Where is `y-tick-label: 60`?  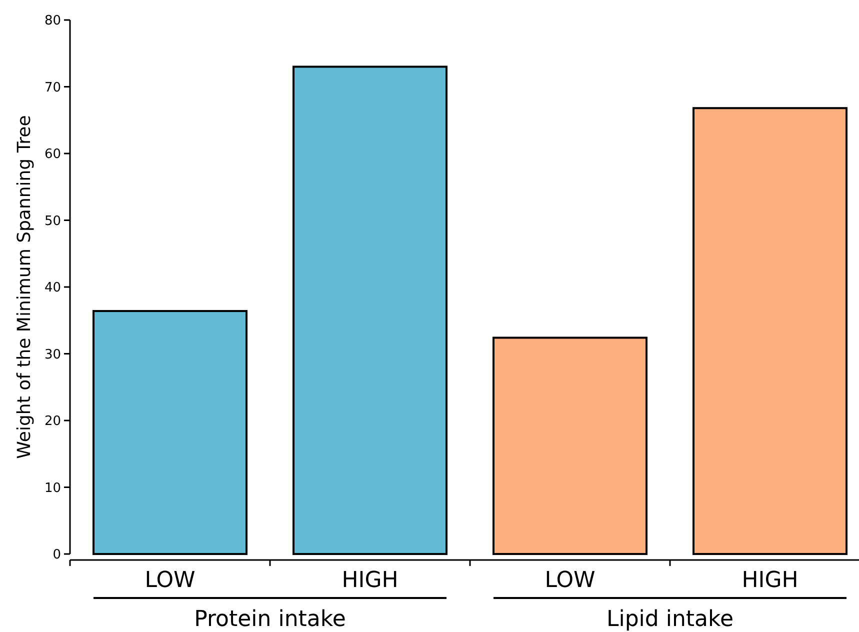 y-tick-label: 60 is located at coordinates (52, 154).